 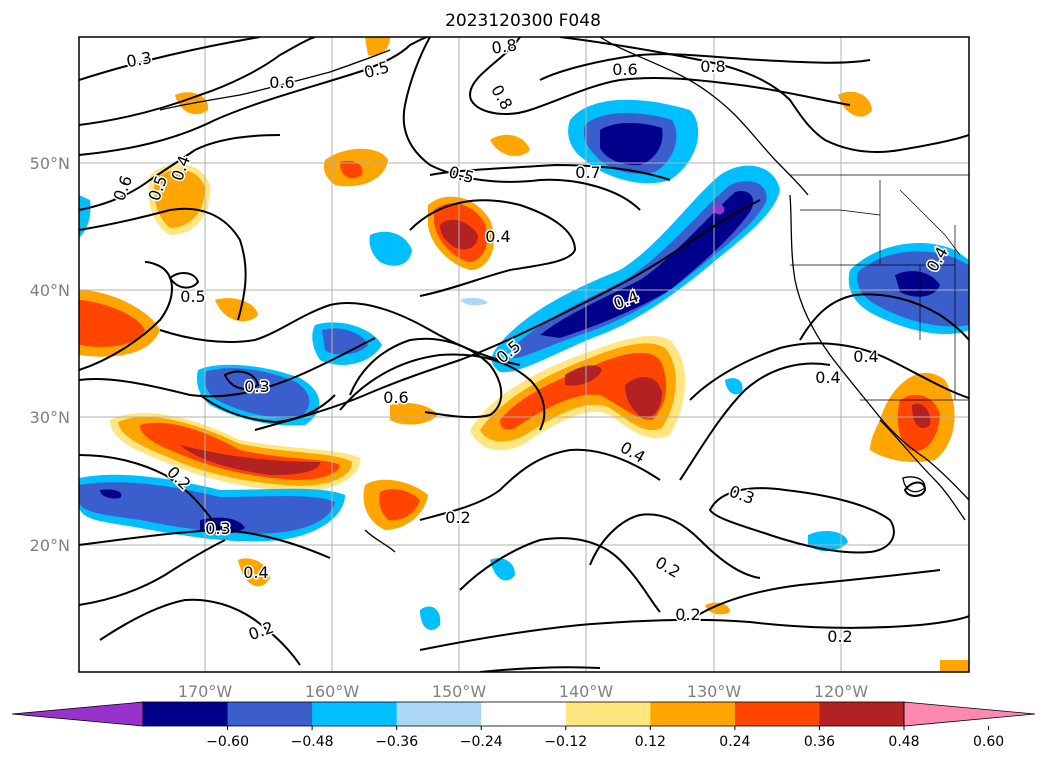 I want to click on colorbar-tick-label: 0.24, so click(x=734, y=742).